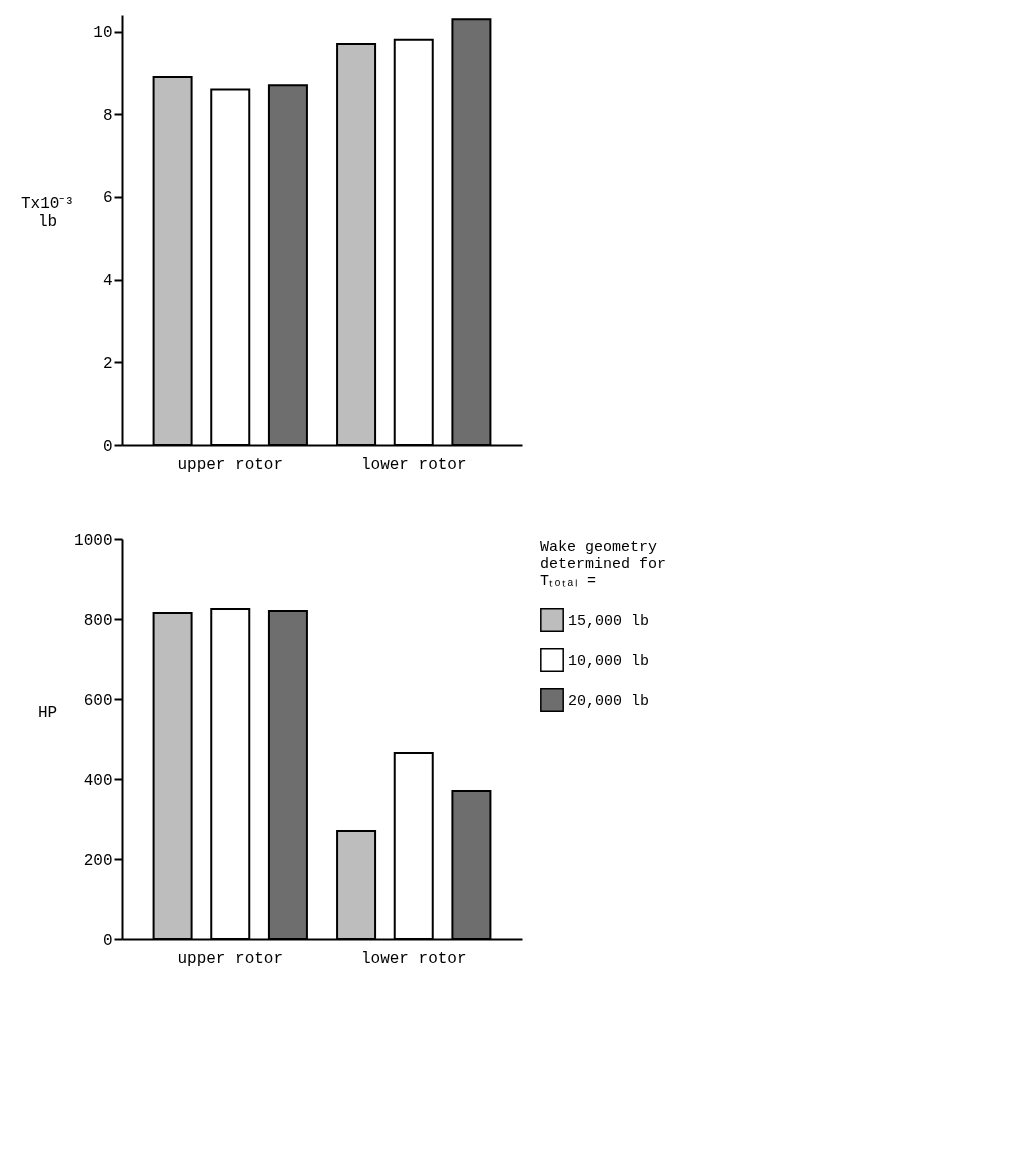  What do you see at coordinates (603, 564) in the screenshot?
I see `legend-title: Wake geometry determined for Tₜₒₜₐₗ =` at bounding box center [603, 564].